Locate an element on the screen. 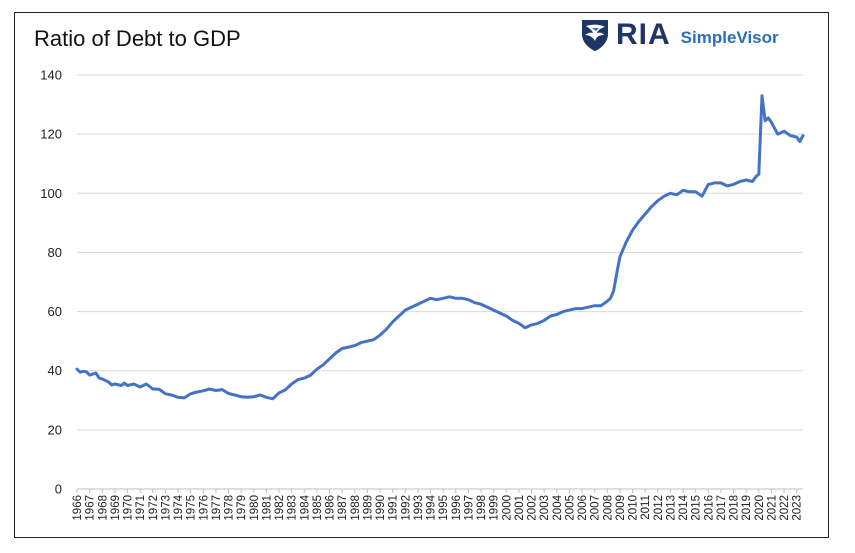 This screenshot has height=553, width=855. x-tick-label: 1976 is located at coordinates (204, 508).